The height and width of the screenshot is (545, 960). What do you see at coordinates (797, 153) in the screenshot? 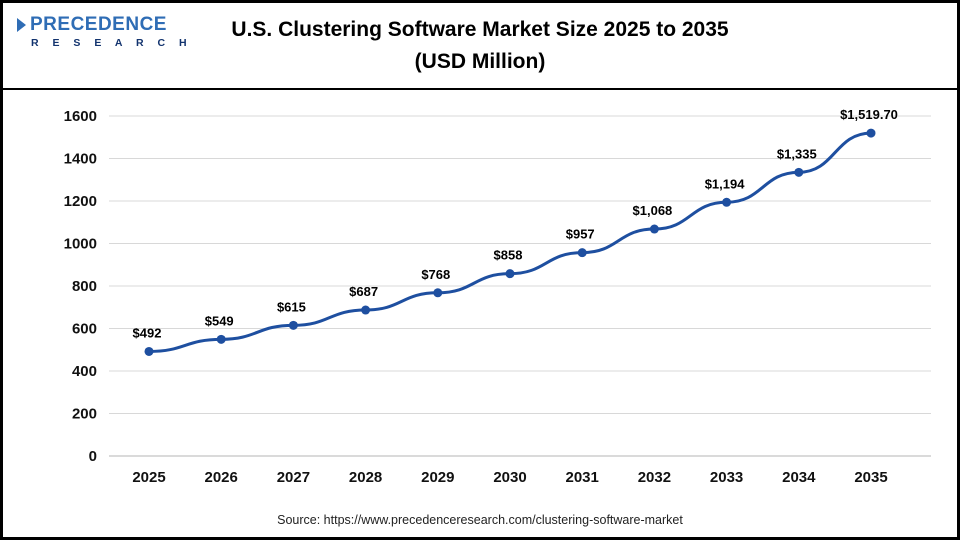
I see `svg-text: $1,335` at bounding box center [797, 153].